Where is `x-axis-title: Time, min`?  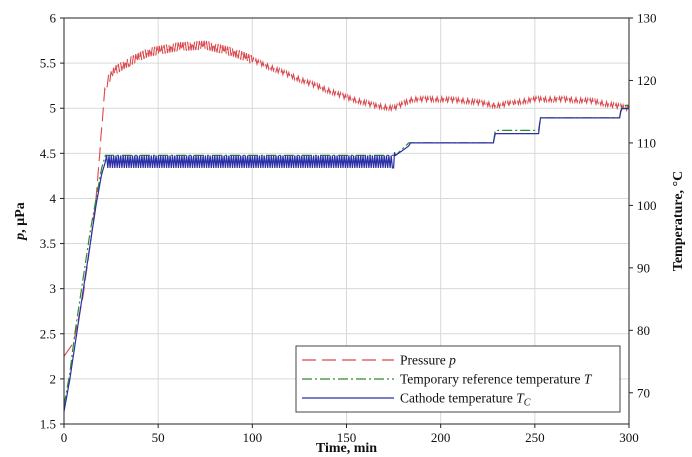 x-axis-title: Time, min is located at coordinates (346, 448).